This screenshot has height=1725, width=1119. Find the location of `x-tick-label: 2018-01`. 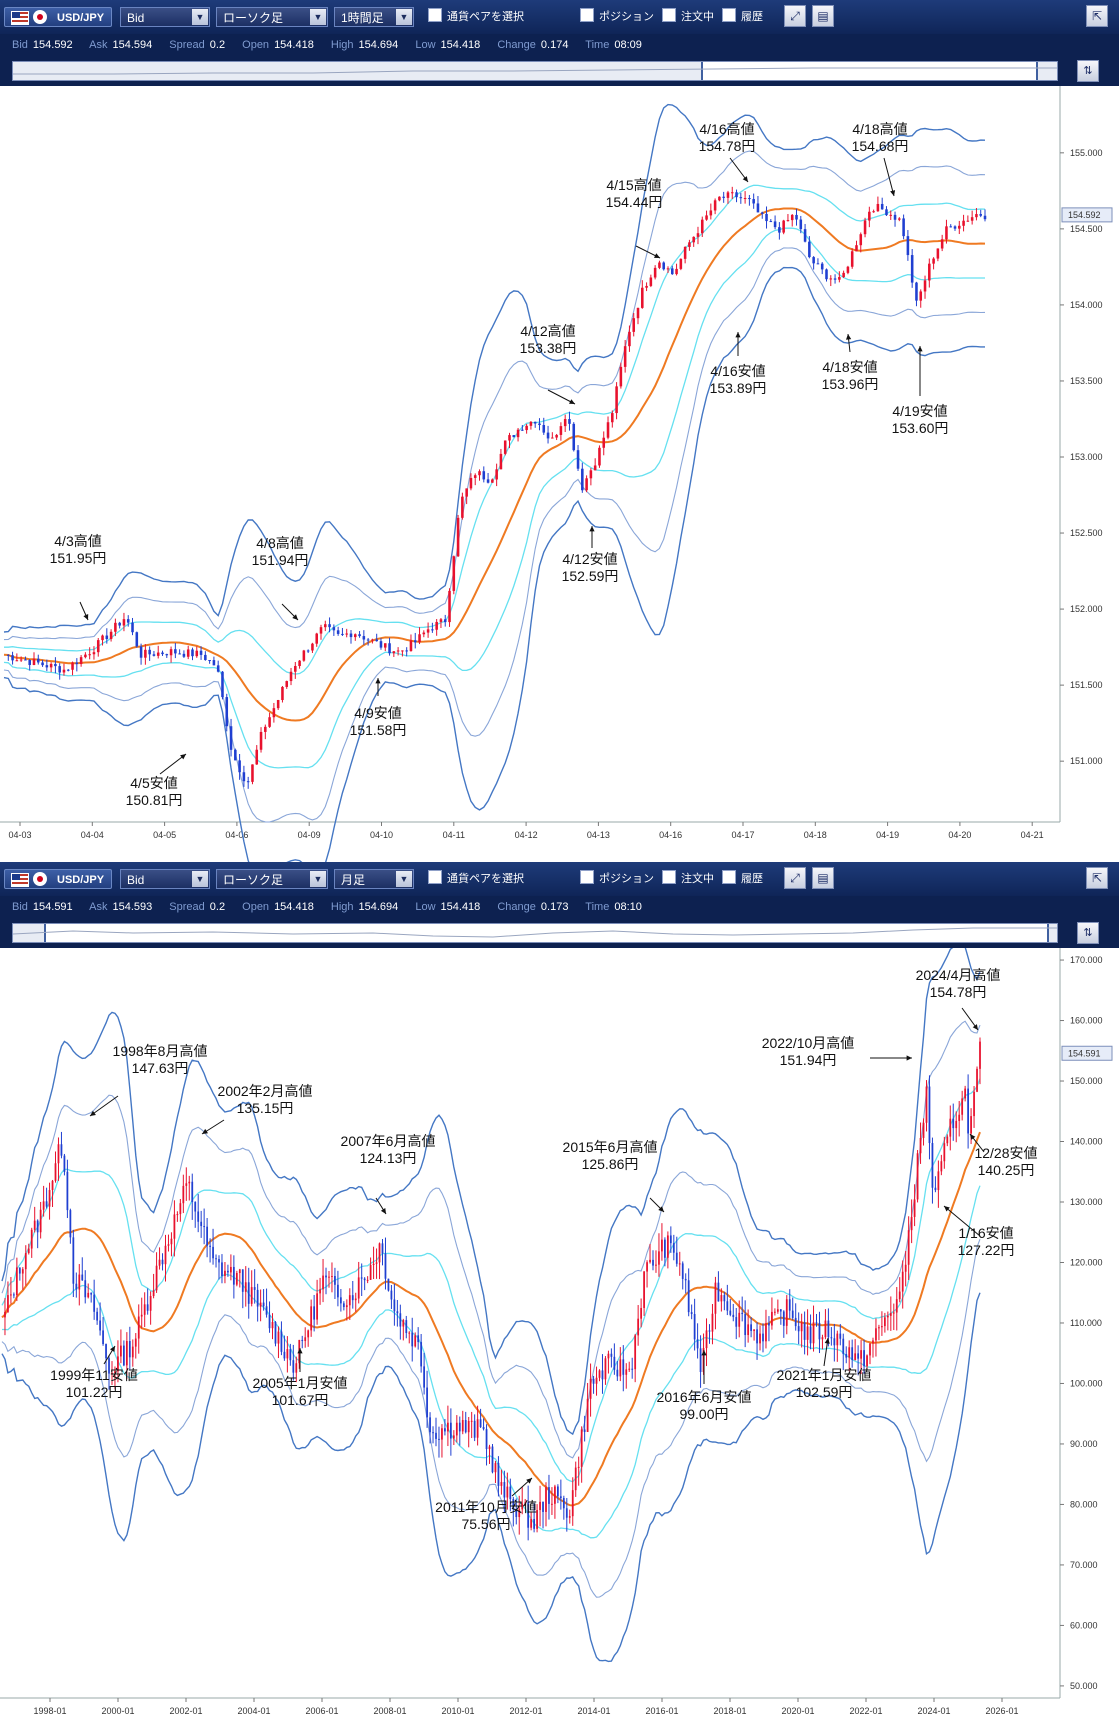

x-tick-label: 2018-01 is located at coordinates (729, 1711).